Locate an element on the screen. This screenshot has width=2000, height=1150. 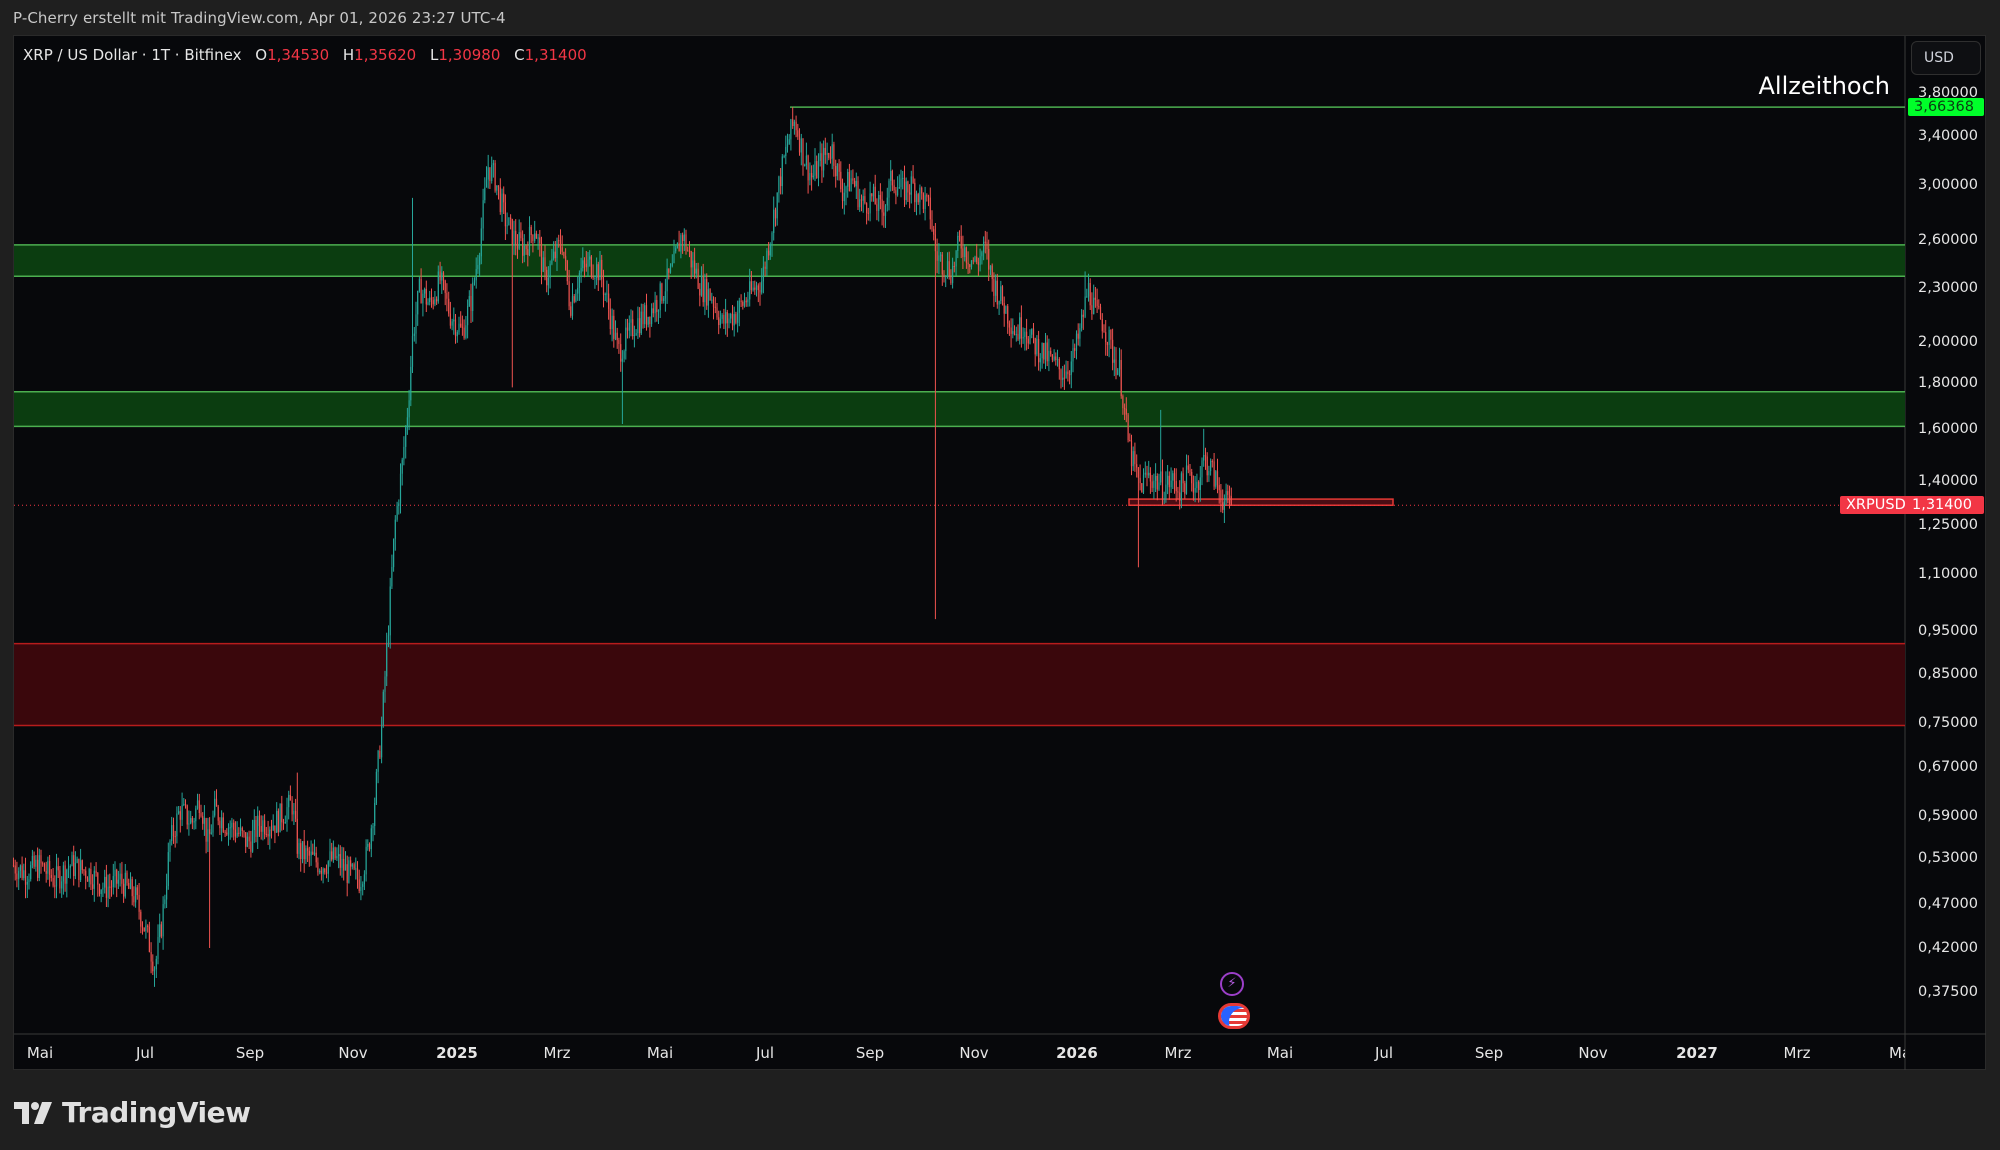
price-tick-label: 0,85000 is located at coordinates (1948, 674).